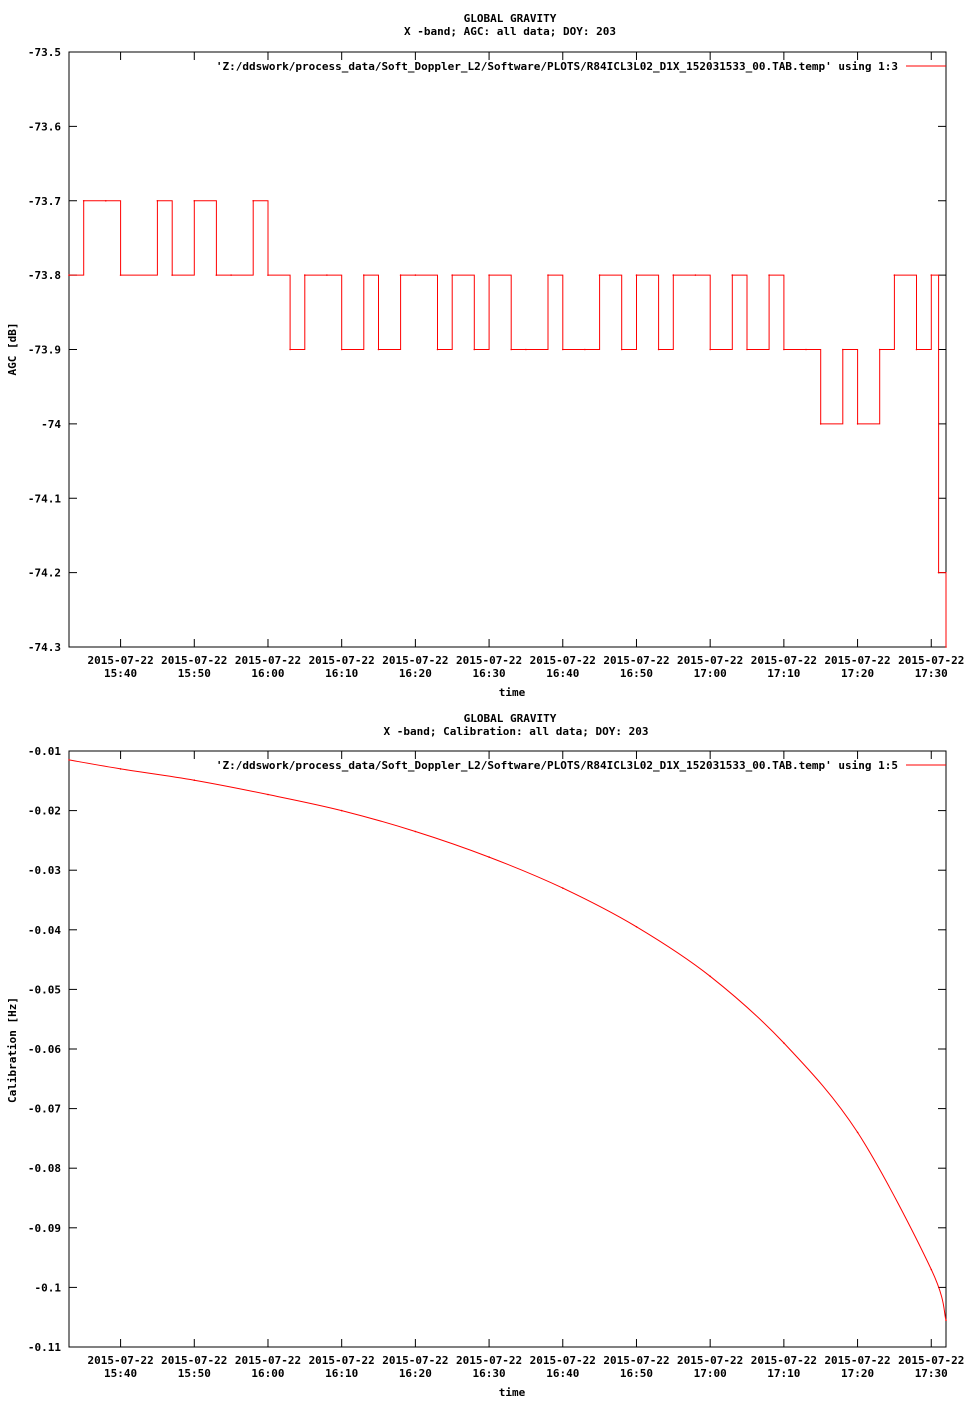  Describe the element at coordinates (415, 1373) in the screenshot. I see `x-tick-label-time: 16:20` at that location.